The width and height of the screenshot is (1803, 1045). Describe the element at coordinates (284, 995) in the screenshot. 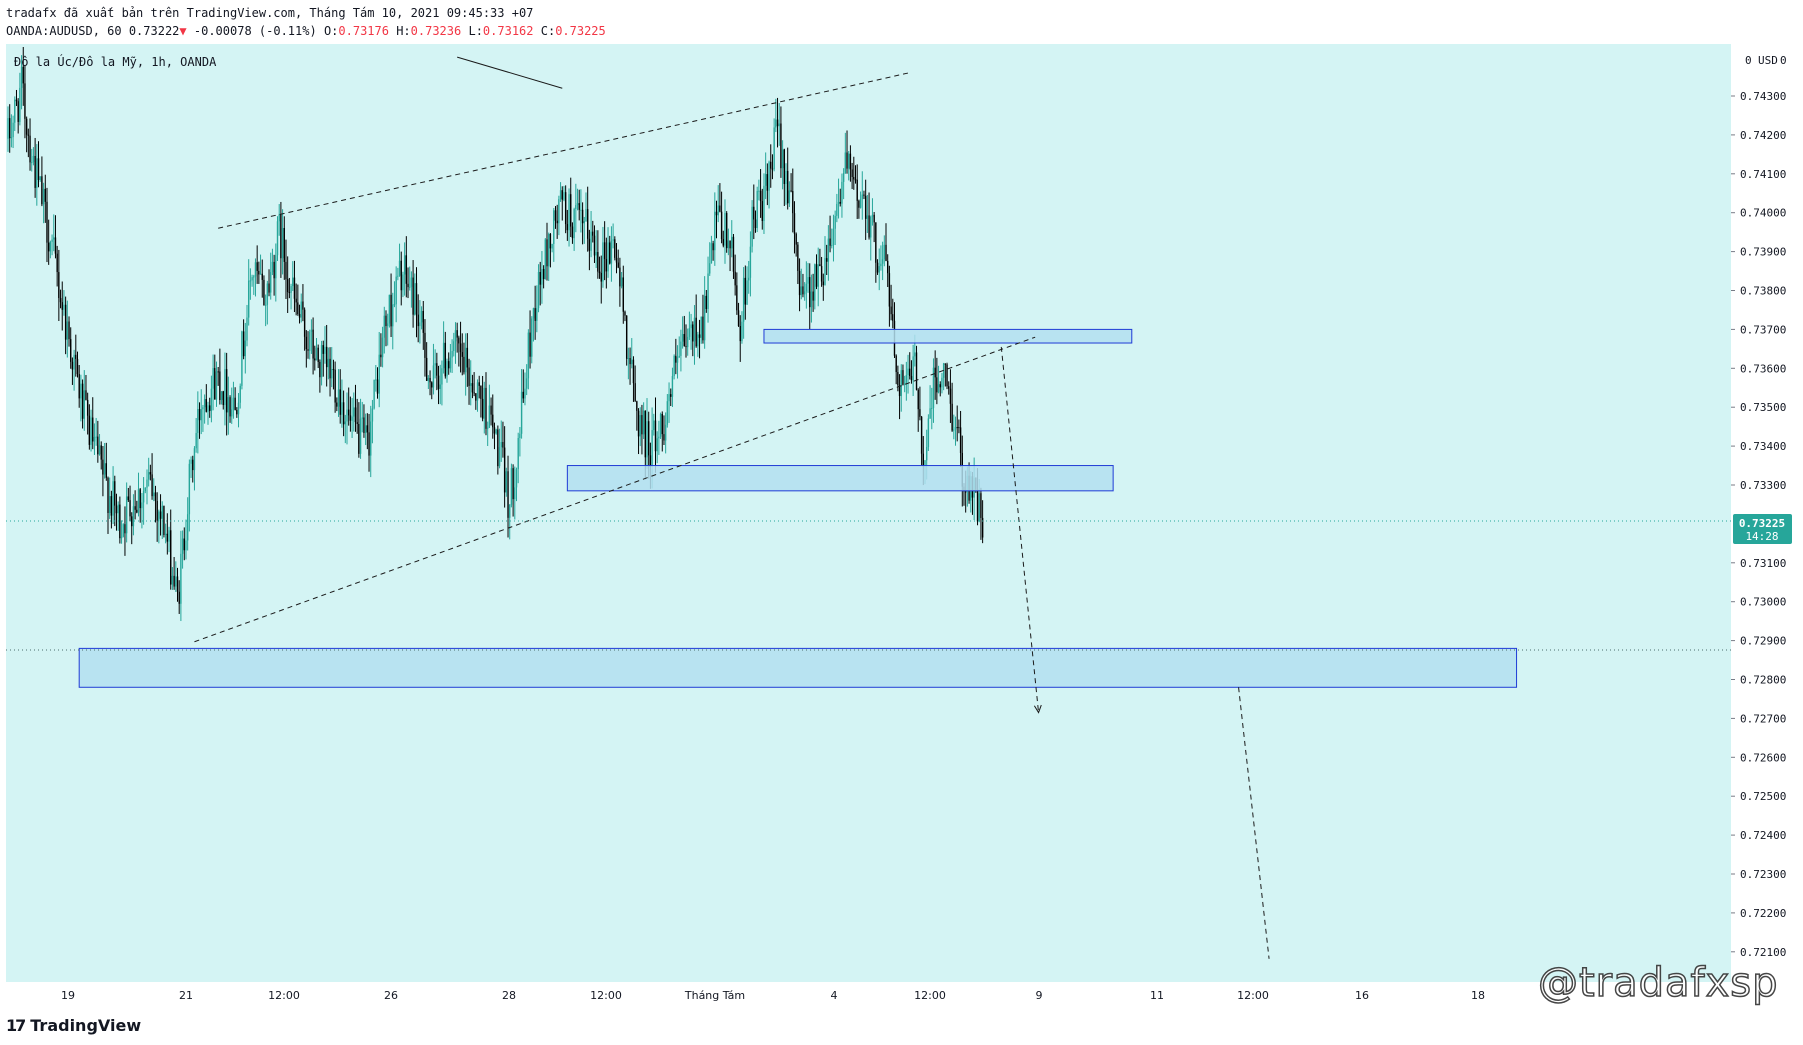

I see `x-tick-label: 12:00` at that location.